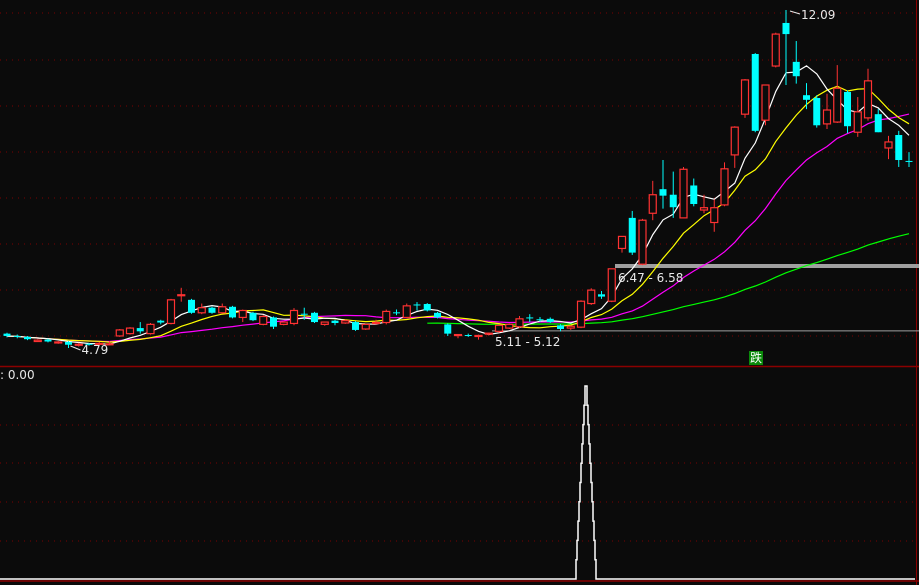 The height and width of the screenshot is (585, 919). What do you see at coordinates (17, 375) in the screenshot?
I see `indicator-value-label: : 0.00` at bounding box center [17, 375].